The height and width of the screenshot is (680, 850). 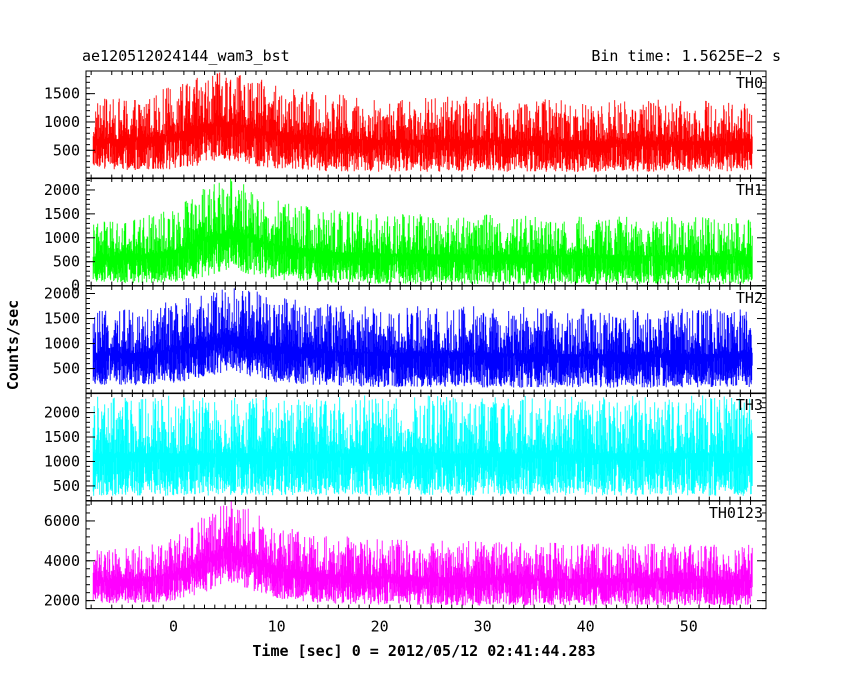 I want to click on panel-th3: 500 1000 1500 2000 TH3, so click(x=405, y=447).